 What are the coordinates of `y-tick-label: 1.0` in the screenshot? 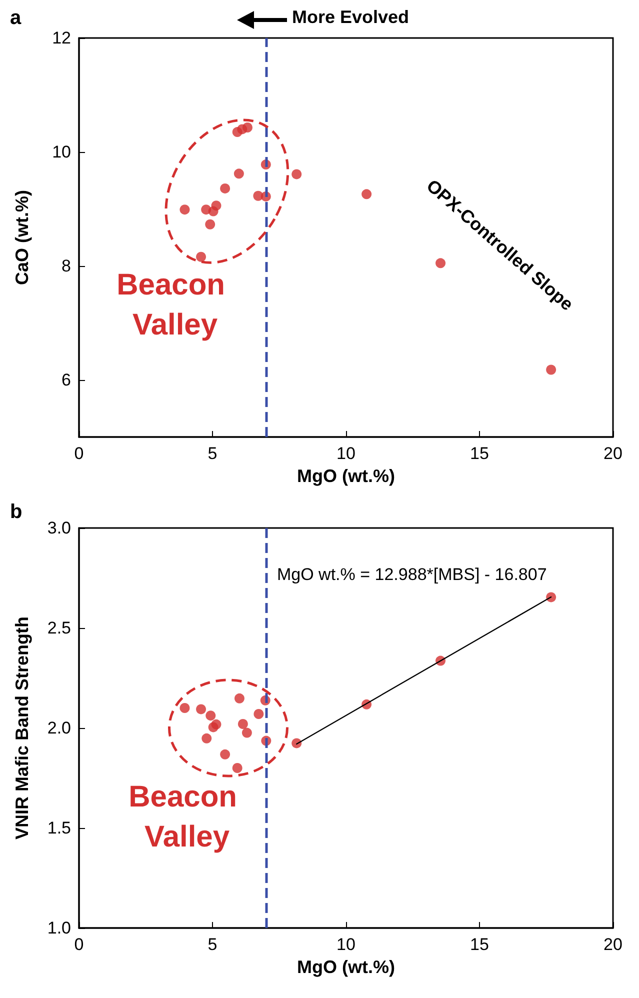 It's located at (59, 928).